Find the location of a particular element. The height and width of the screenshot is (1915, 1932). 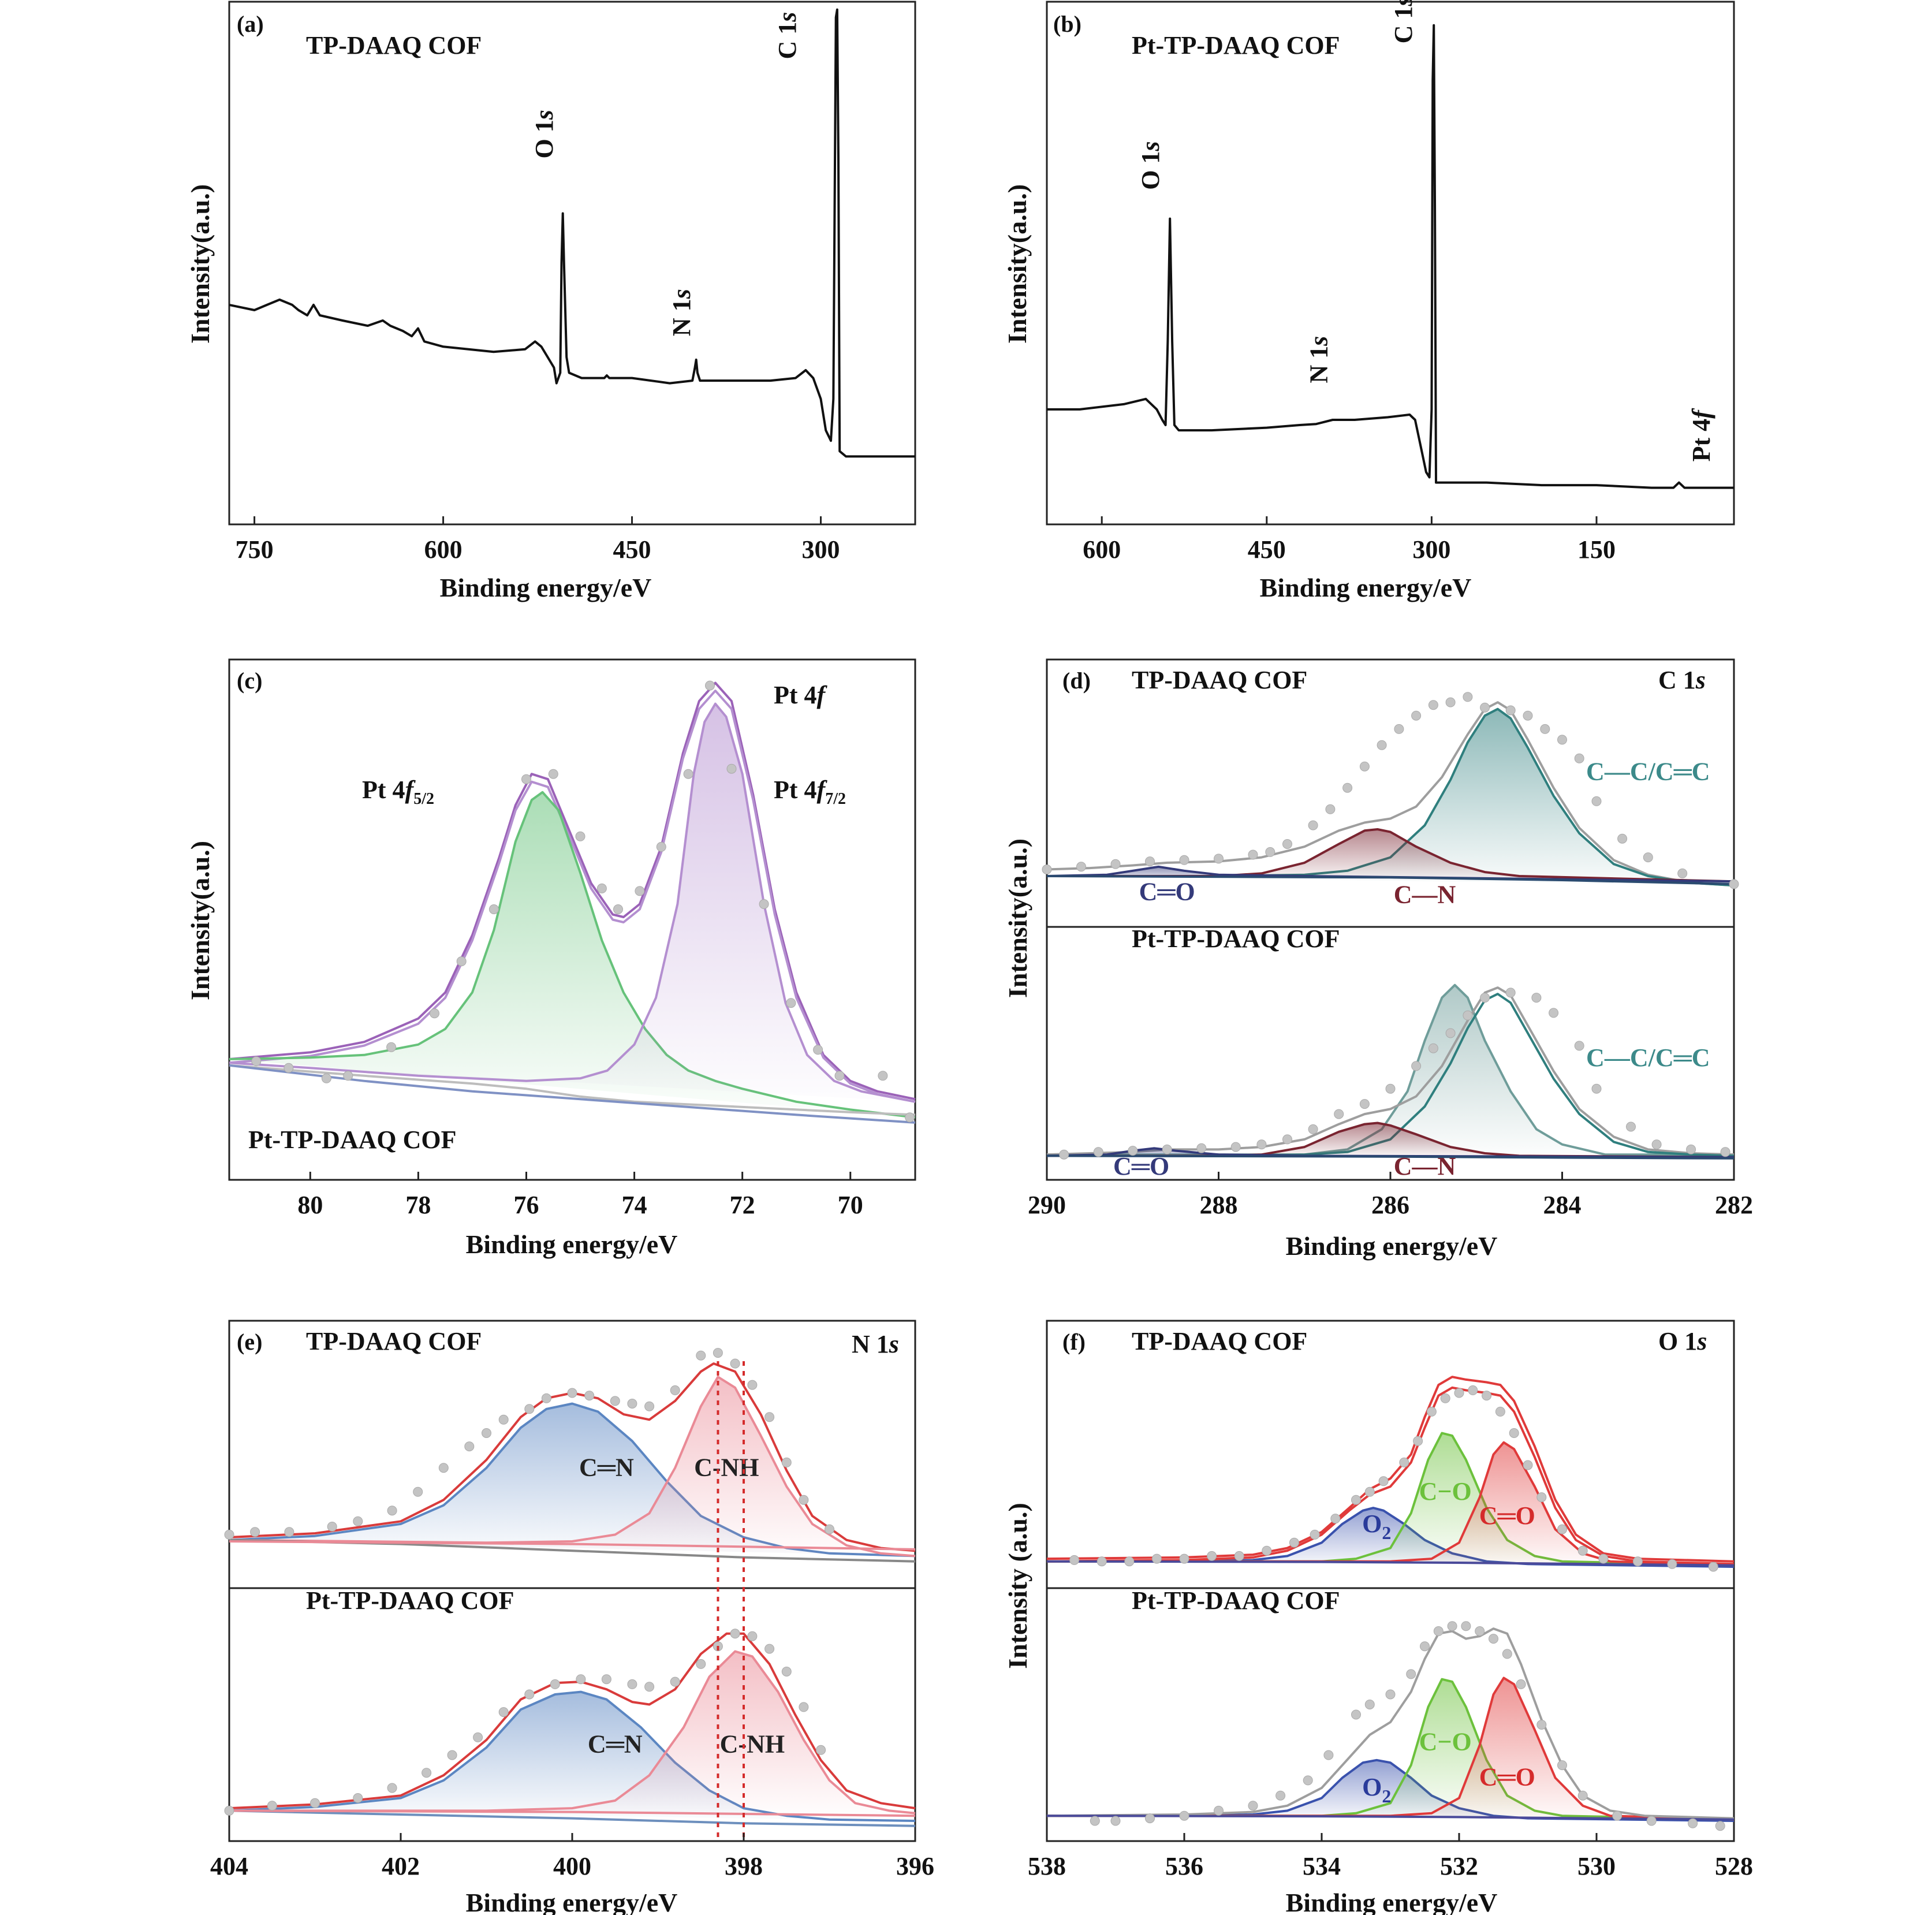

panel-f-xtick-label: 536 is located at coordinates (1184, 1866).